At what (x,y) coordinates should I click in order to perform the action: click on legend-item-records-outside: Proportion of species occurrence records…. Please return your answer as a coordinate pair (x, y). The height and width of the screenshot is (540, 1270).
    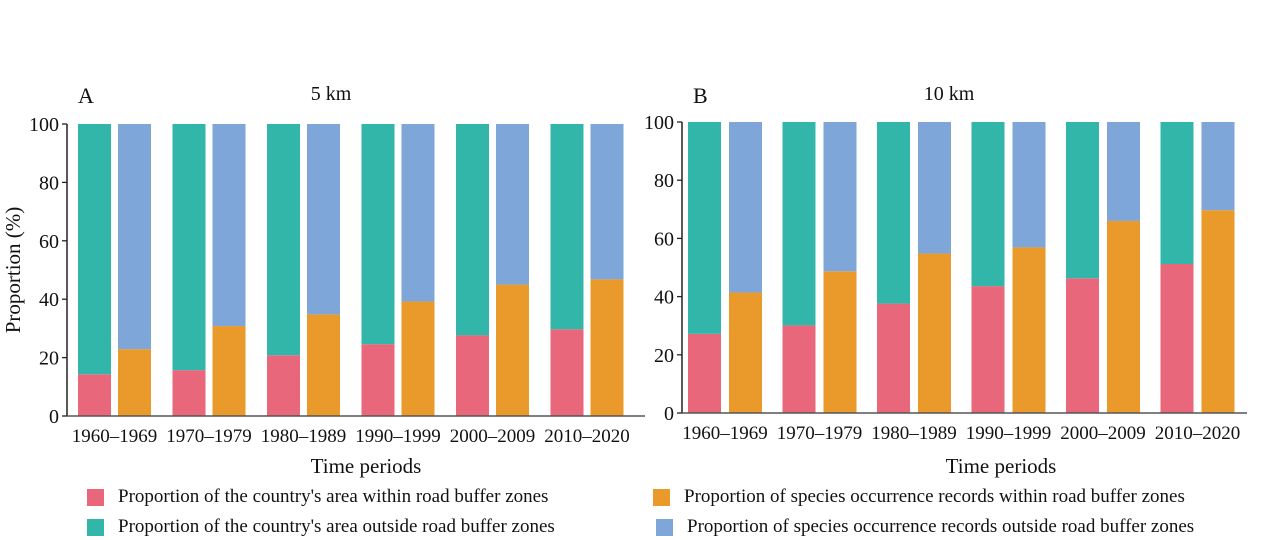
    Looking at the image, I should click on (925, 527).